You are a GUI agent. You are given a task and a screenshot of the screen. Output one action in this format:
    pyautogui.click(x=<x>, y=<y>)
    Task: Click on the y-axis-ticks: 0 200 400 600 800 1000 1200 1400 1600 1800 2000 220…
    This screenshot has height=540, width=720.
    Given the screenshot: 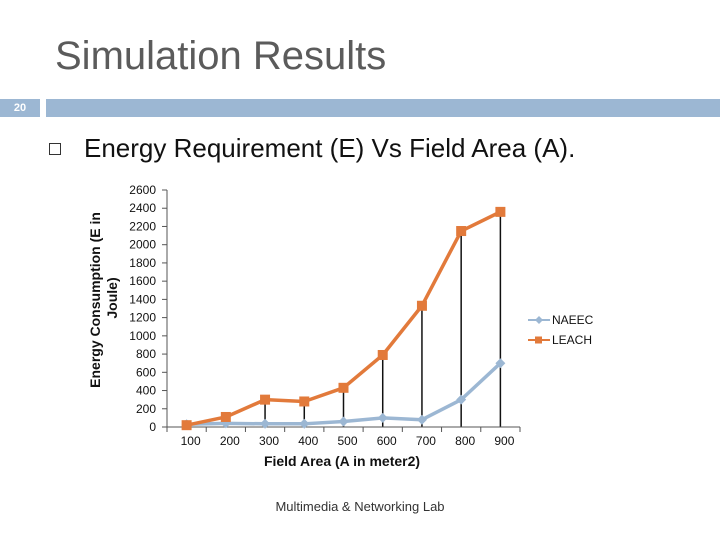 What is the action you would take?
    pyautogui.click(x=148, y=308)
    